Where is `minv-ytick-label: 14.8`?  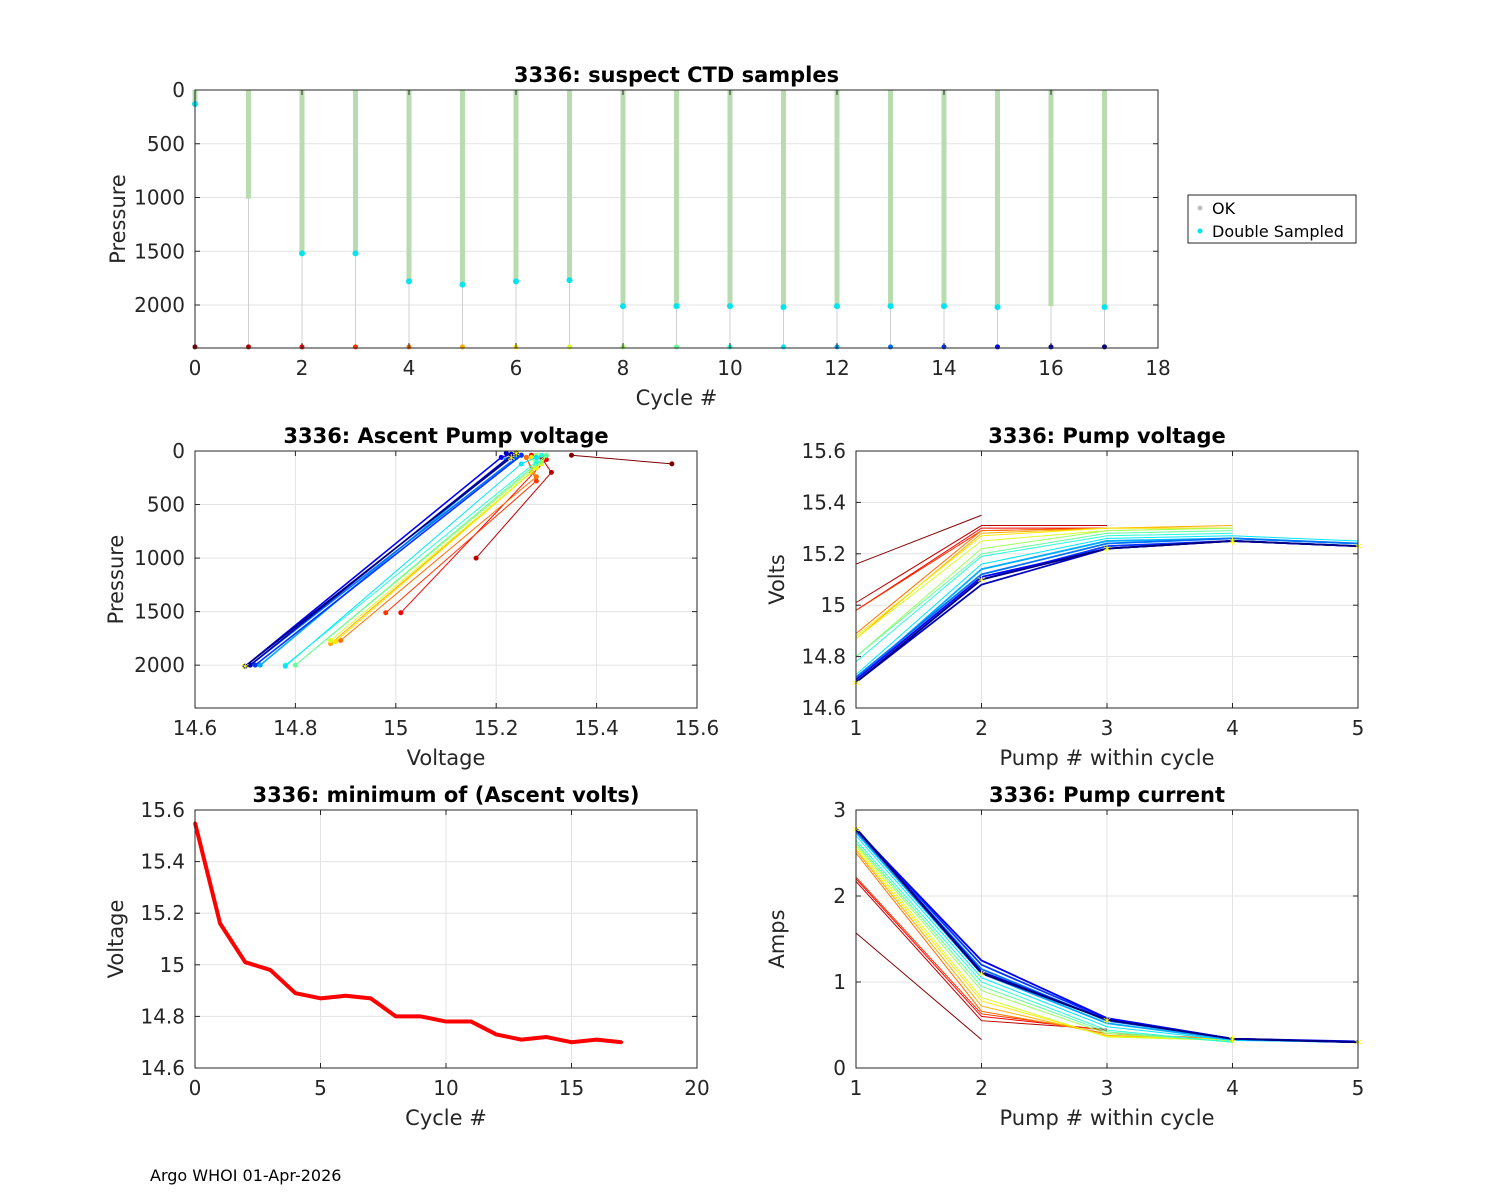
minv-ytick-label: 14.8 is located at coordinates (162, 1016).